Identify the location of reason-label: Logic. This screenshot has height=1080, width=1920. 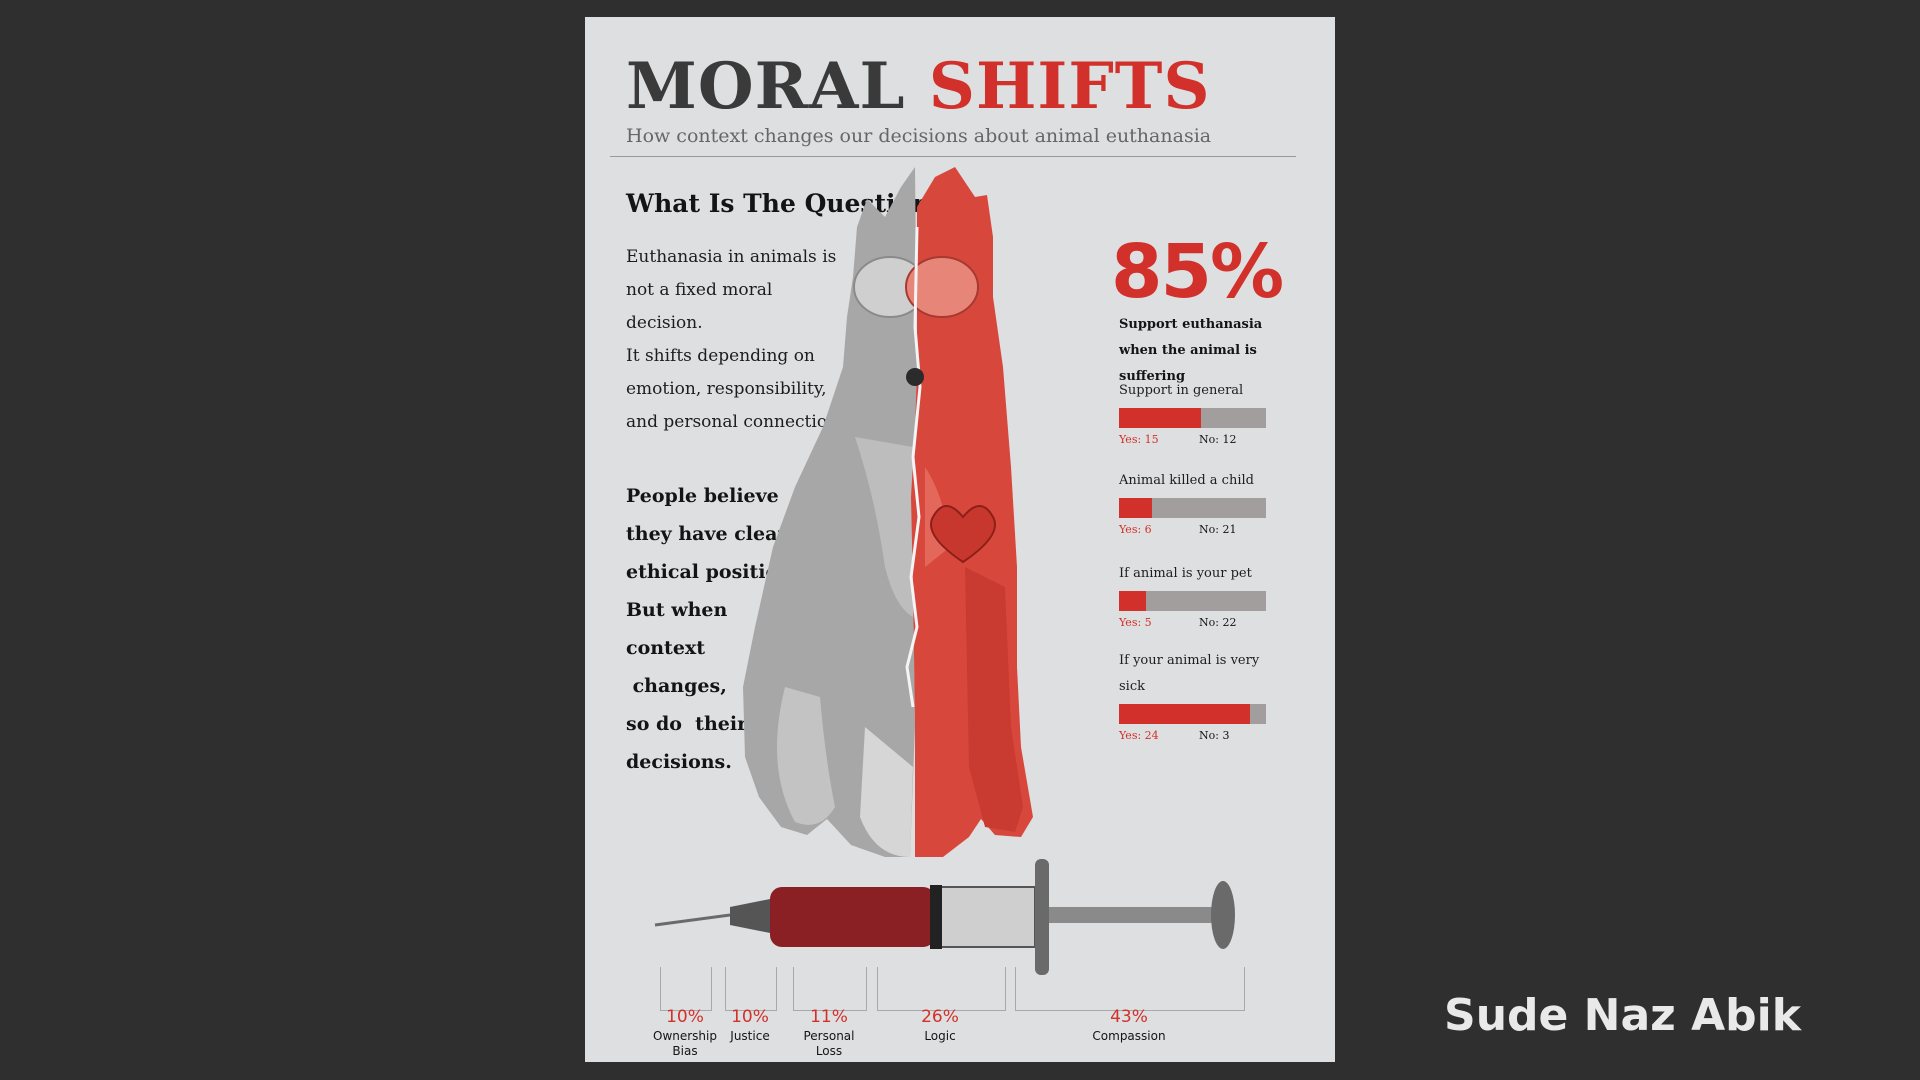
(940, 1036).